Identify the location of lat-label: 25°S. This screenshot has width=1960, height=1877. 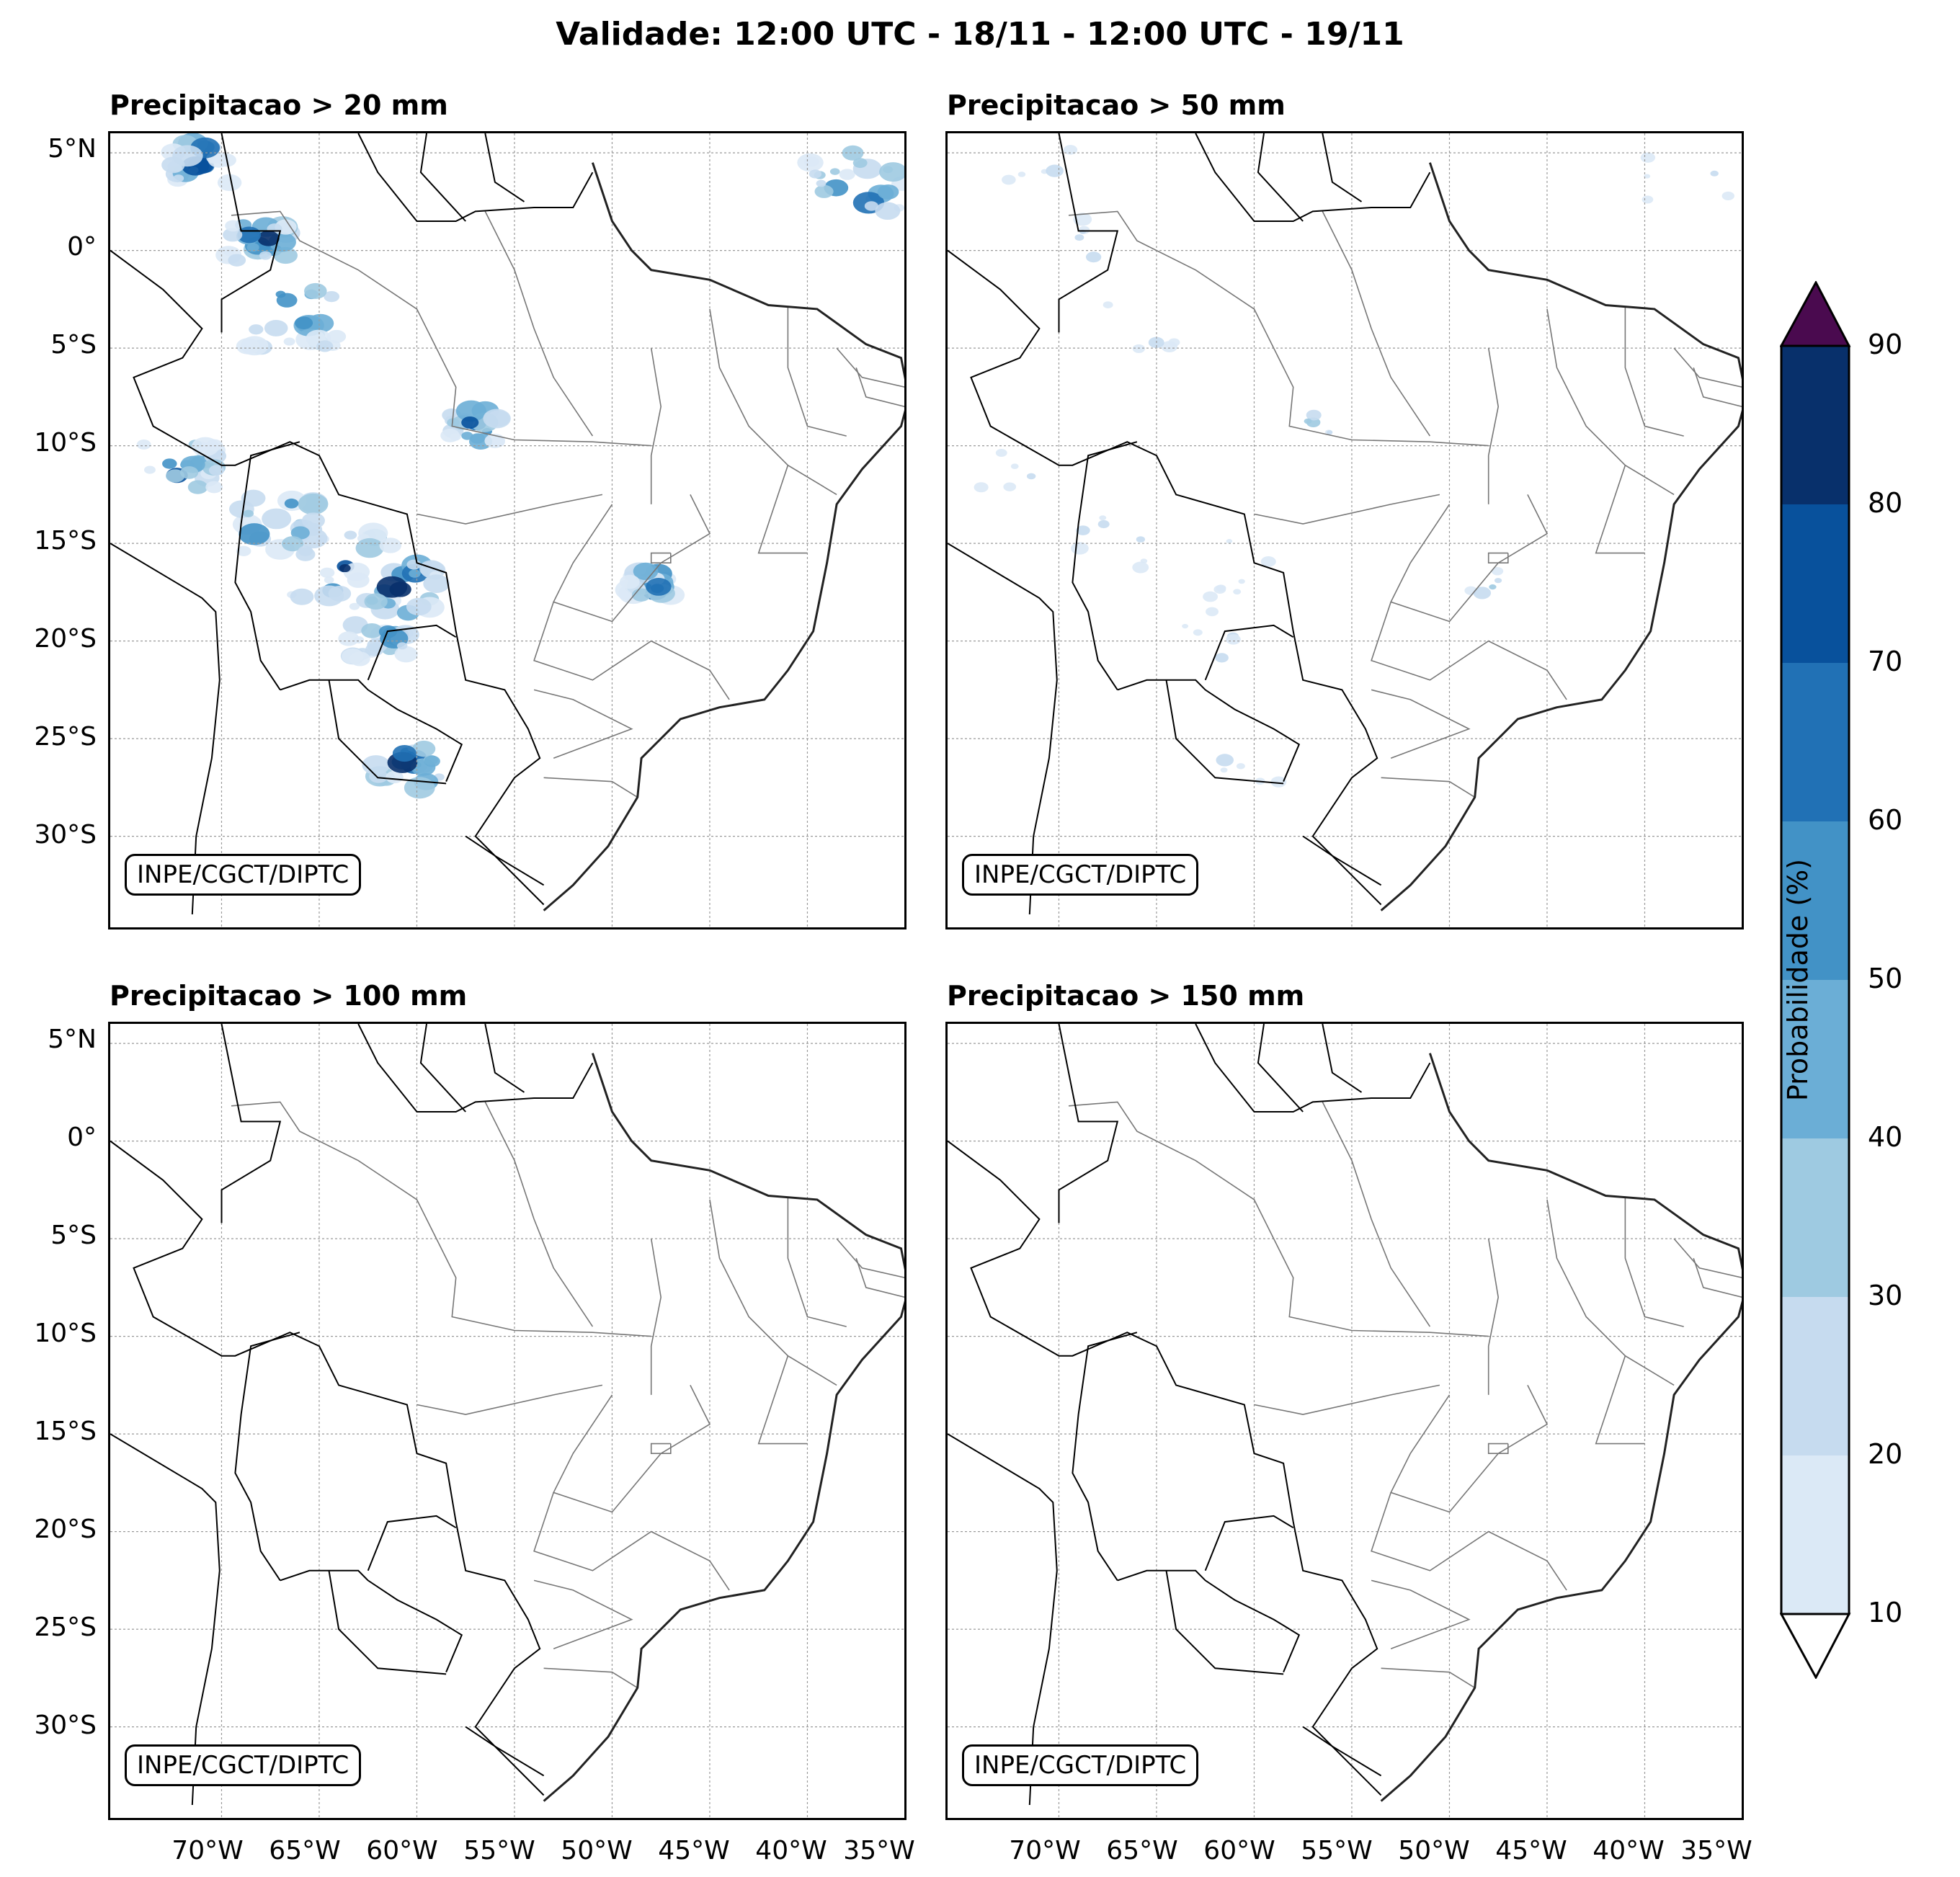
(65, 737).